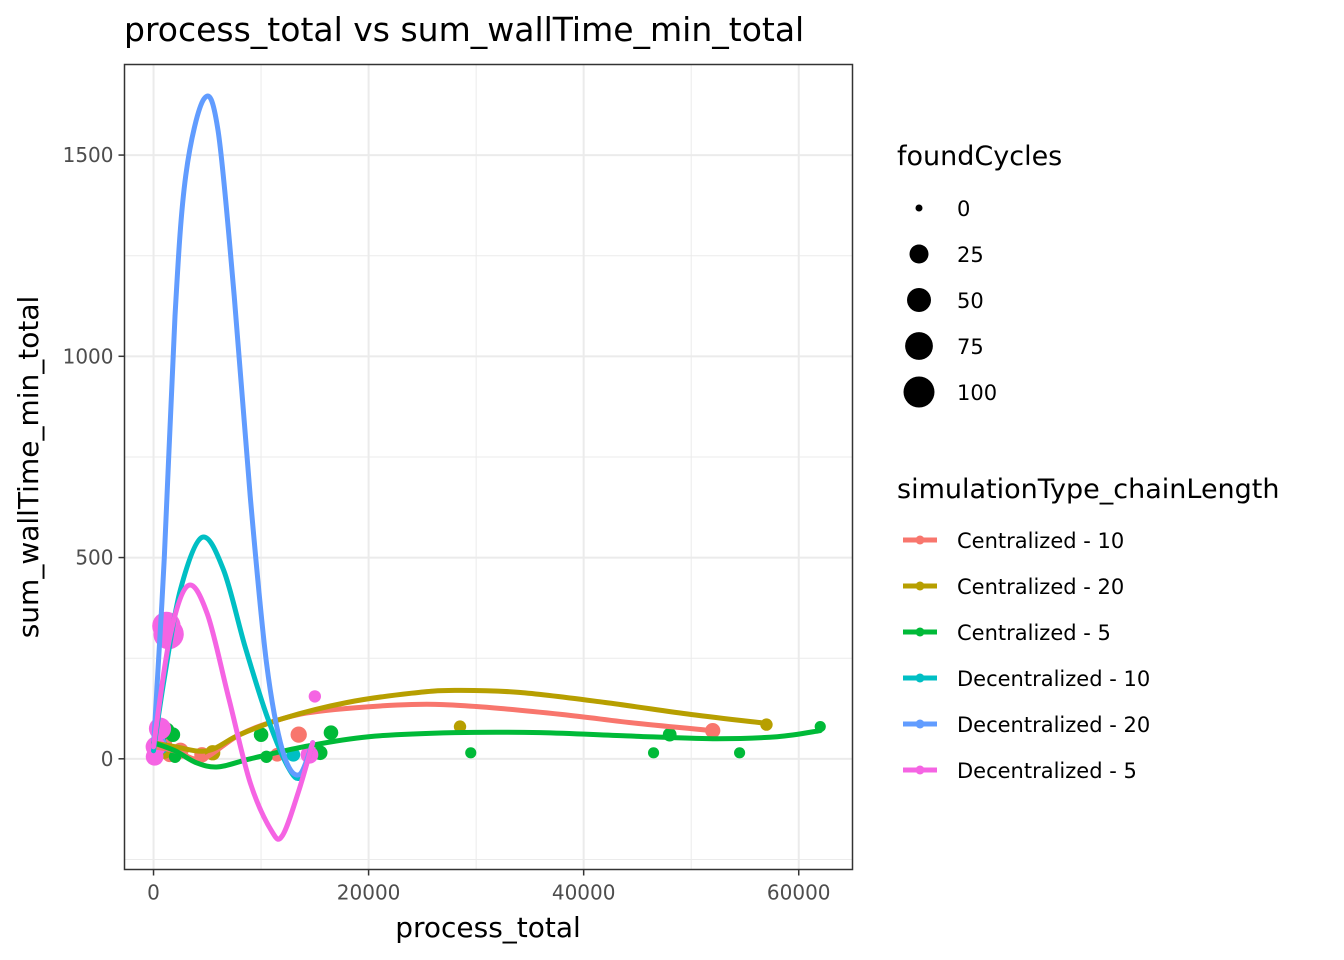 This screenshot has height=960, width=1344. I want to click on color-legend-label: Decentralized - 20, so click(1053, 725).